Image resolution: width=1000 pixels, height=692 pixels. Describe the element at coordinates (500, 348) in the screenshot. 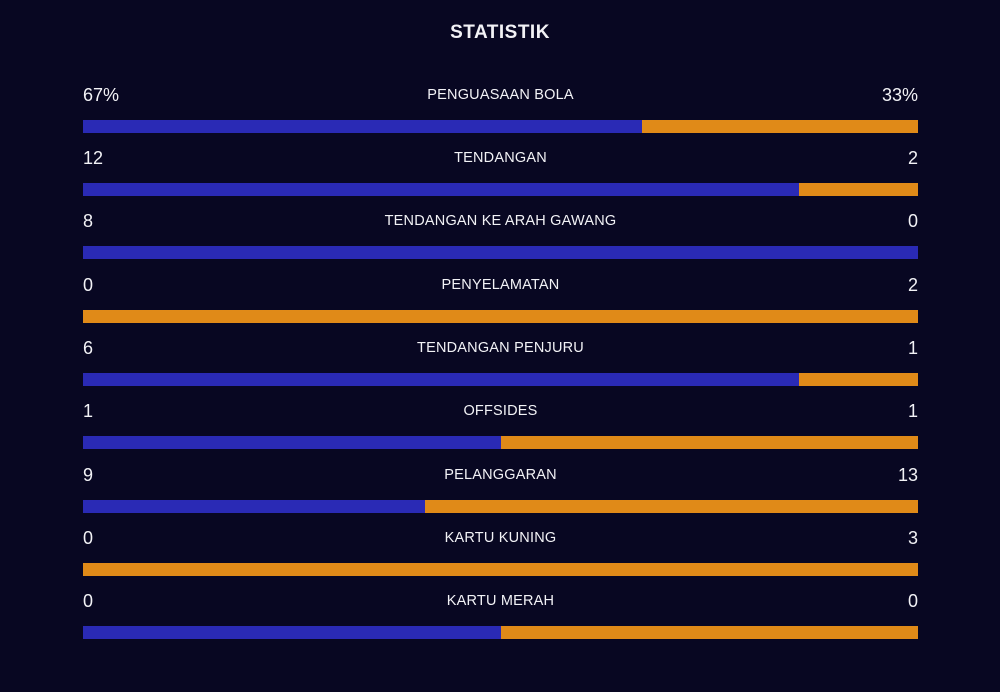

I see `stat-label: TENDANGAN PENJURU` at that location.